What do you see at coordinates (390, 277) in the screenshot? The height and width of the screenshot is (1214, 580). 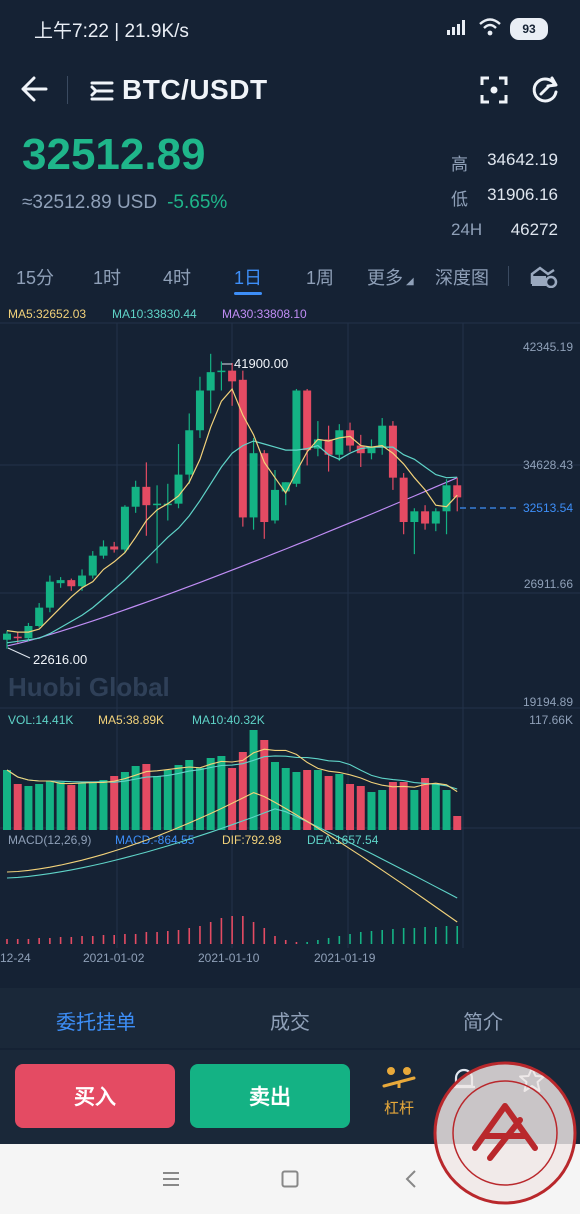 I see `tab-more: 更多 ◢` at bounding box center [390, 277].